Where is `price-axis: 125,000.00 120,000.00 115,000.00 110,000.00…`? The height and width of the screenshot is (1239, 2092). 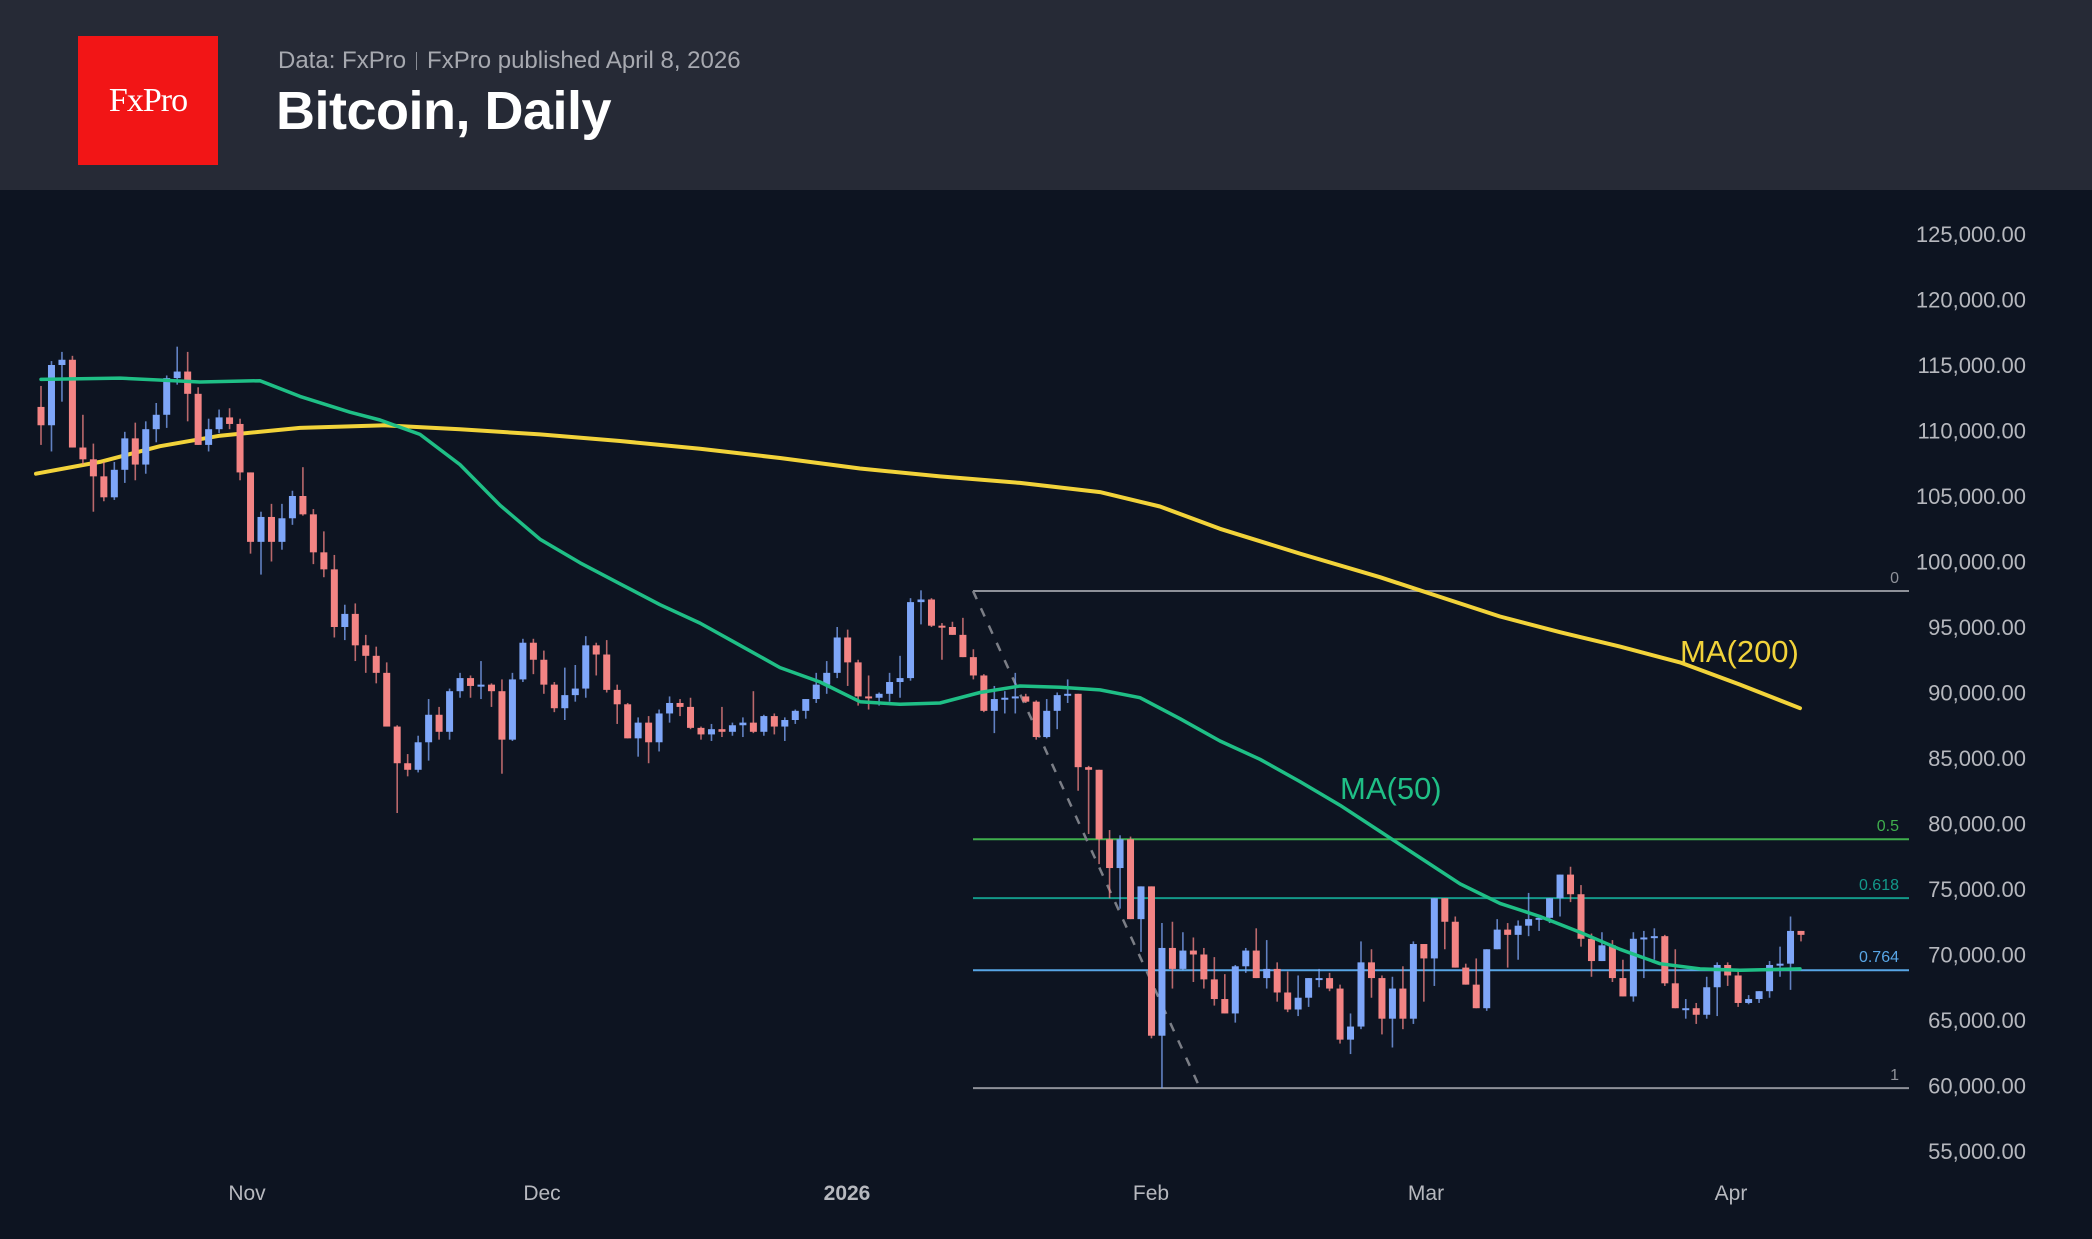
price-axis: 125,000.00 120,000.00 115,000.00 110,000.00… is located at coordinates (1971, 693).